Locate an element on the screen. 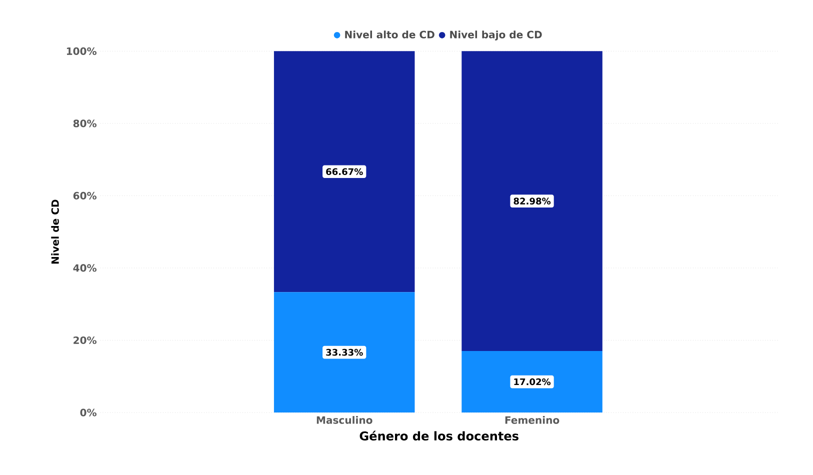 Image resolution: width=813 pixels, height=475 pixels. y-axis-title: Nivel de CD is located at coordinates (55, 232).